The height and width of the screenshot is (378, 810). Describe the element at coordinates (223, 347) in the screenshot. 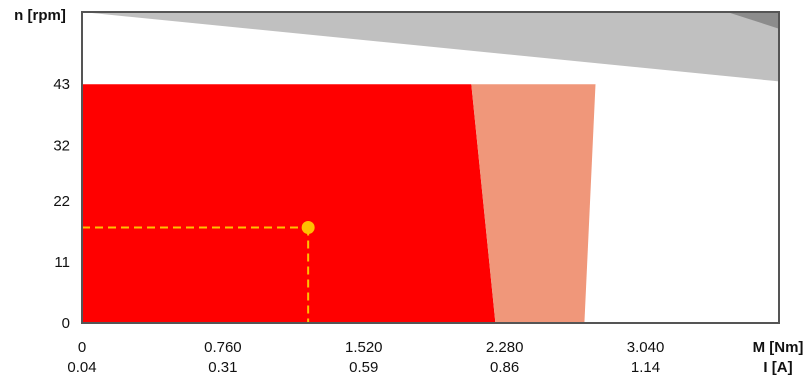

I see `x-tick-label-torque: 0.760` at that location.